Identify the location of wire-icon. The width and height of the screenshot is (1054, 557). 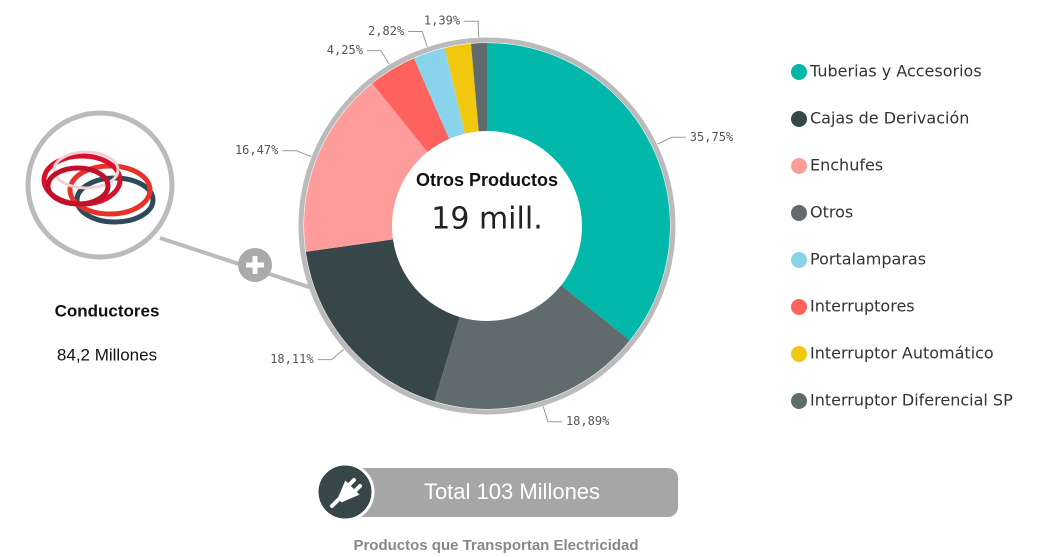
(98, 187).